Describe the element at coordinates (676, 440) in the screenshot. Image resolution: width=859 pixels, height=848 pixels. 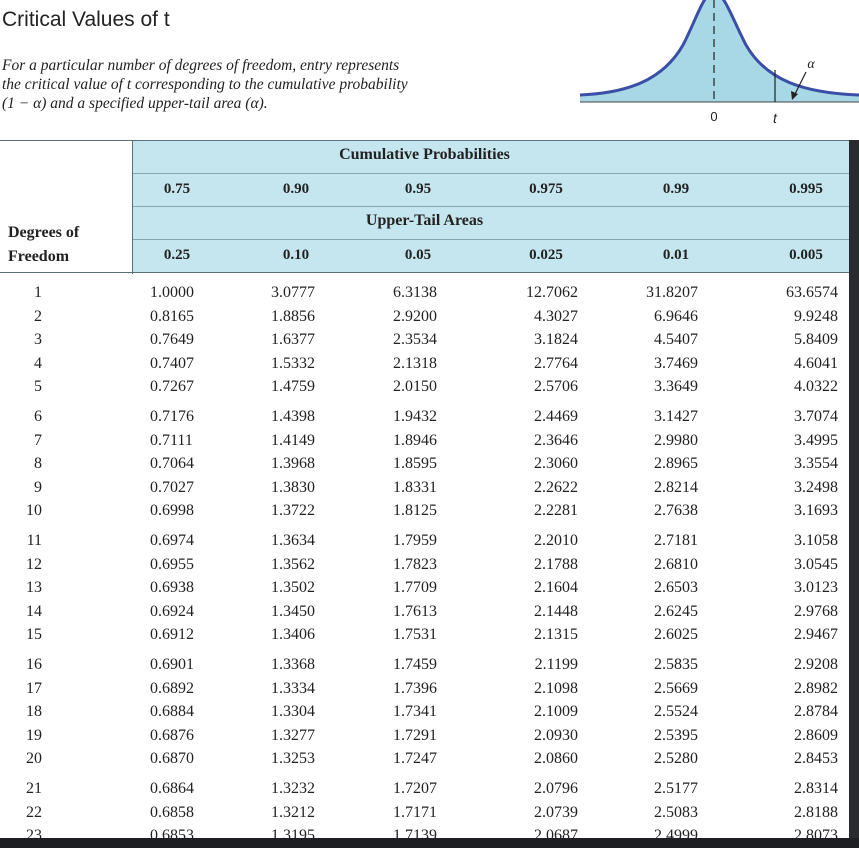
I see `value-cell: 2.9980` at that location.